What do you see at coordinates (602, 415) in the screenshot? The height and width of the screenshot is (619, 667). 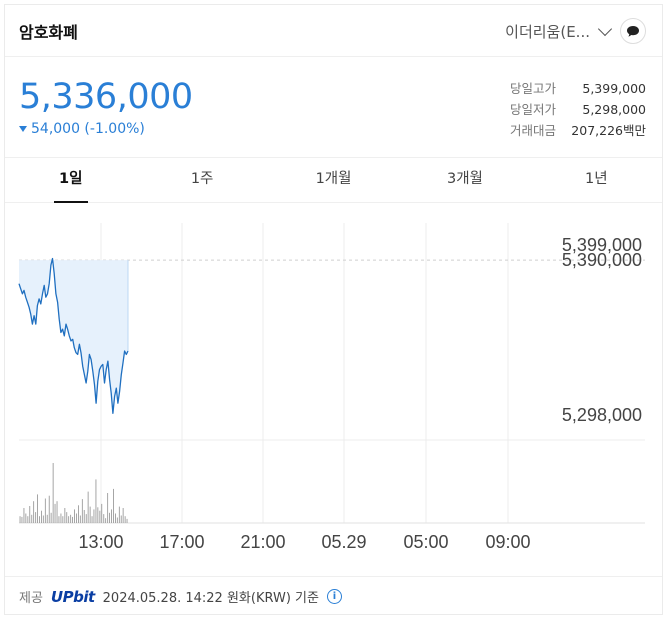 I see `y-tick-label: 5,298,000` at bounding box center [602, 415].